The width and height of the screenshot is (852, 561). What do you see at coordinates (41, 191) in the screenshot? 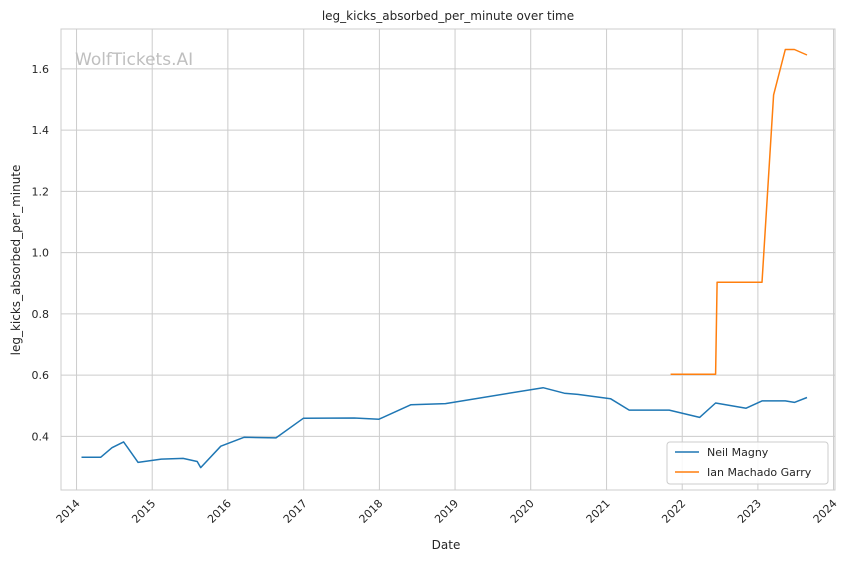
I see `y-tick-label: 1.2` at bounding box center [41, 191].